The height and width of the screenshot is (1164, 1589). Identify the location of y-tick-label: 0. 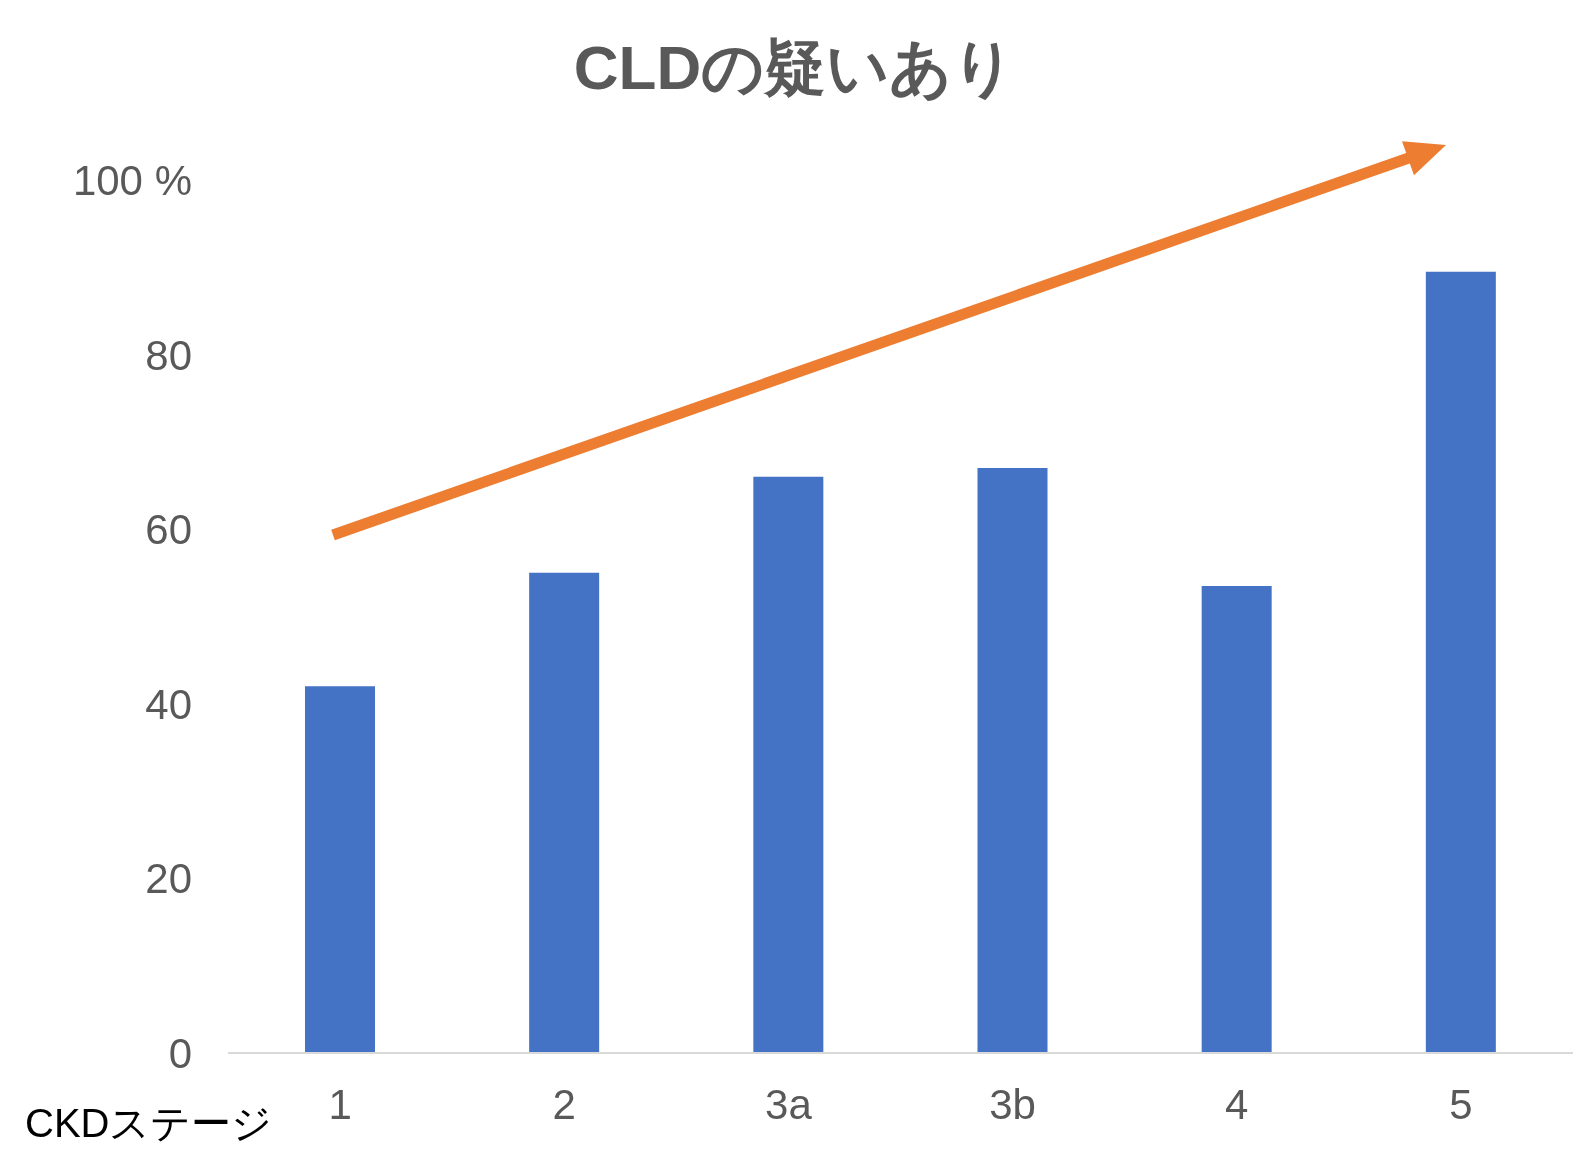
(180, 1053).